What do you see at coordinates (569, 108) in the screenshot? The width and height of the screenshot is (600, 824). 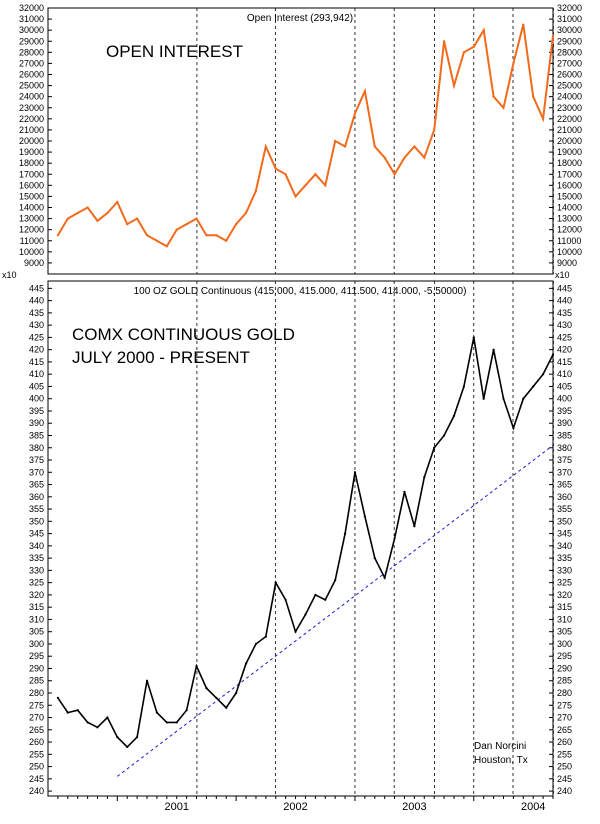 I see `y-tick-label-right: 23000` at bounding box center [569, 108].